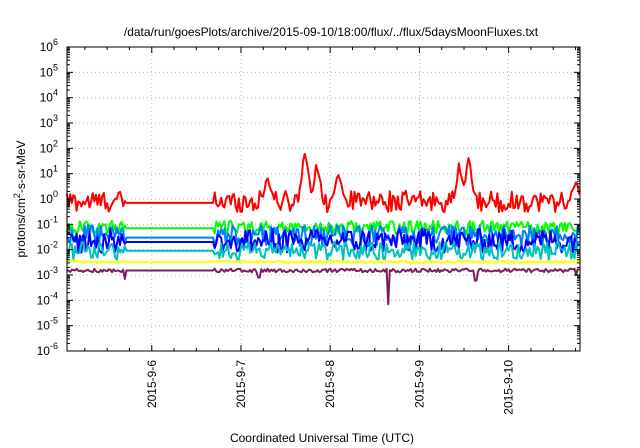 The width and height of the screenshot is (640, 448). Describe the element at coordinates (47, 349) in the screenshot. I see `y-tick-label: 10⁻⁶` at that location.